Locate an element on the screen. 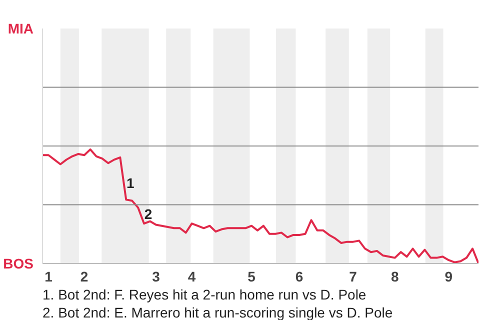  x-tick-label: 6 is located at coordinates (299, 276).